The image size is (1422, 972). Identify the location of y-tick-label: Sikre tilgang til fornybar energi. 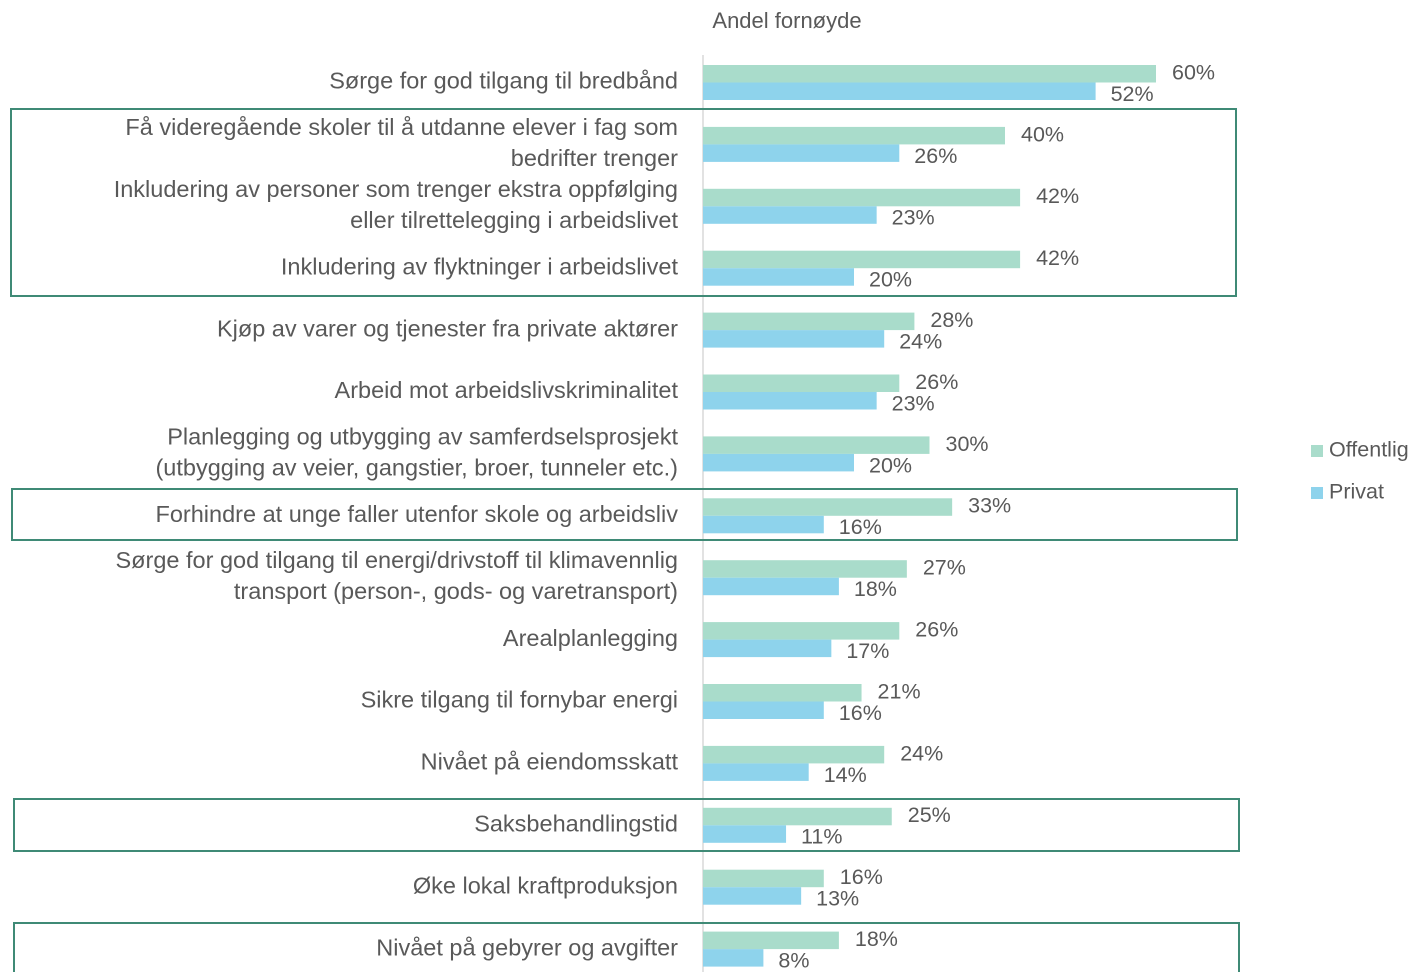
(519, 700).